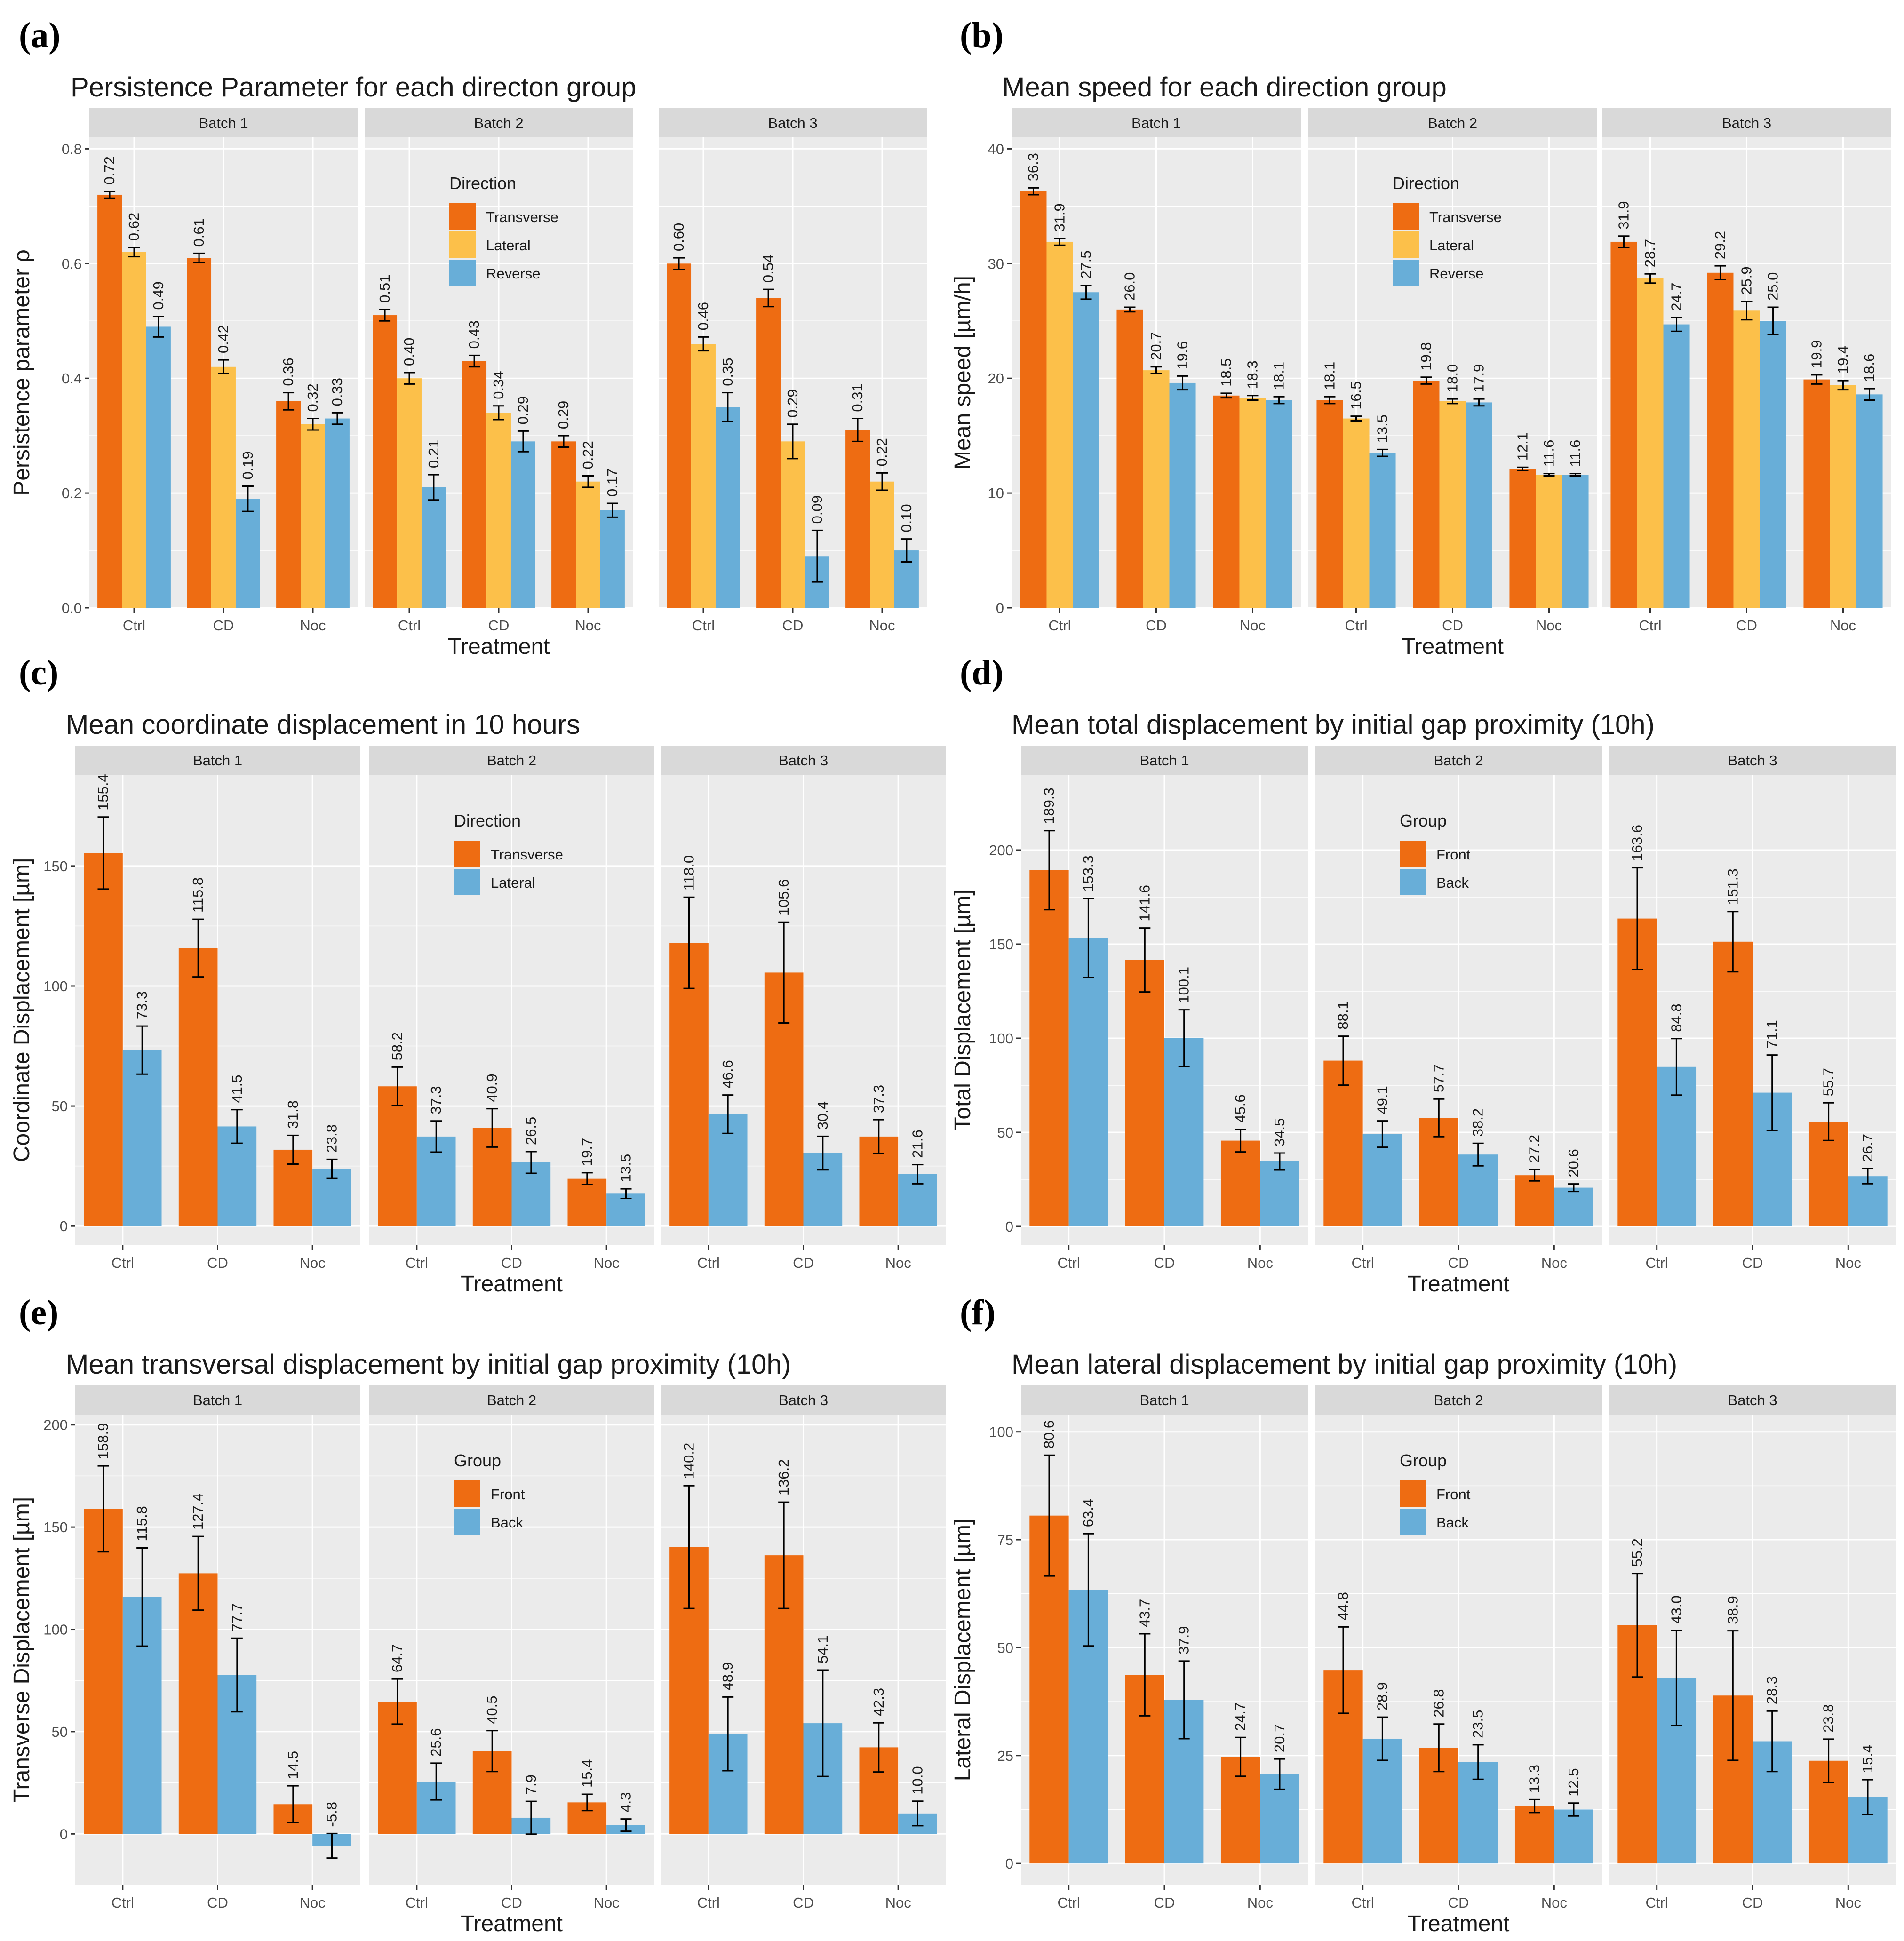 The height and width of the screenshot is (1941, 1904). What do you see at coordinates (587, 1773) in the screenshot?
I see `data-label: 15.4` at bounding box center [587, 1773].